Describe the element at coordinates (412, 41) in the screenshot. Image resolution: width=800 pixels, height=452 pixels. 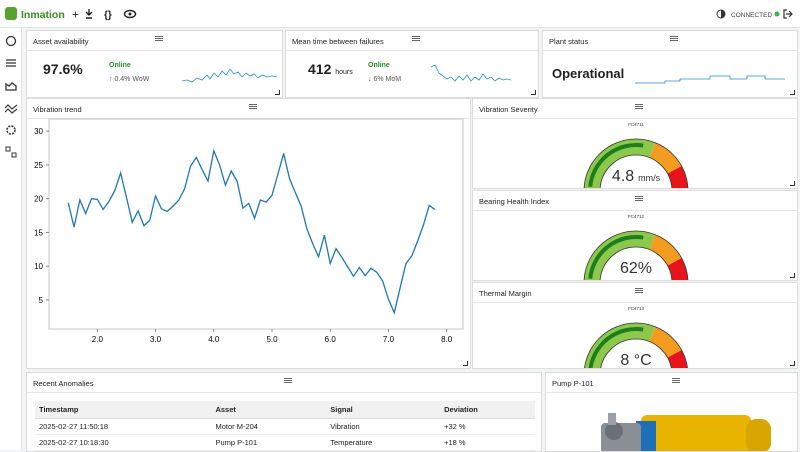
I see `panel-title: Mean time between failures` at that location.